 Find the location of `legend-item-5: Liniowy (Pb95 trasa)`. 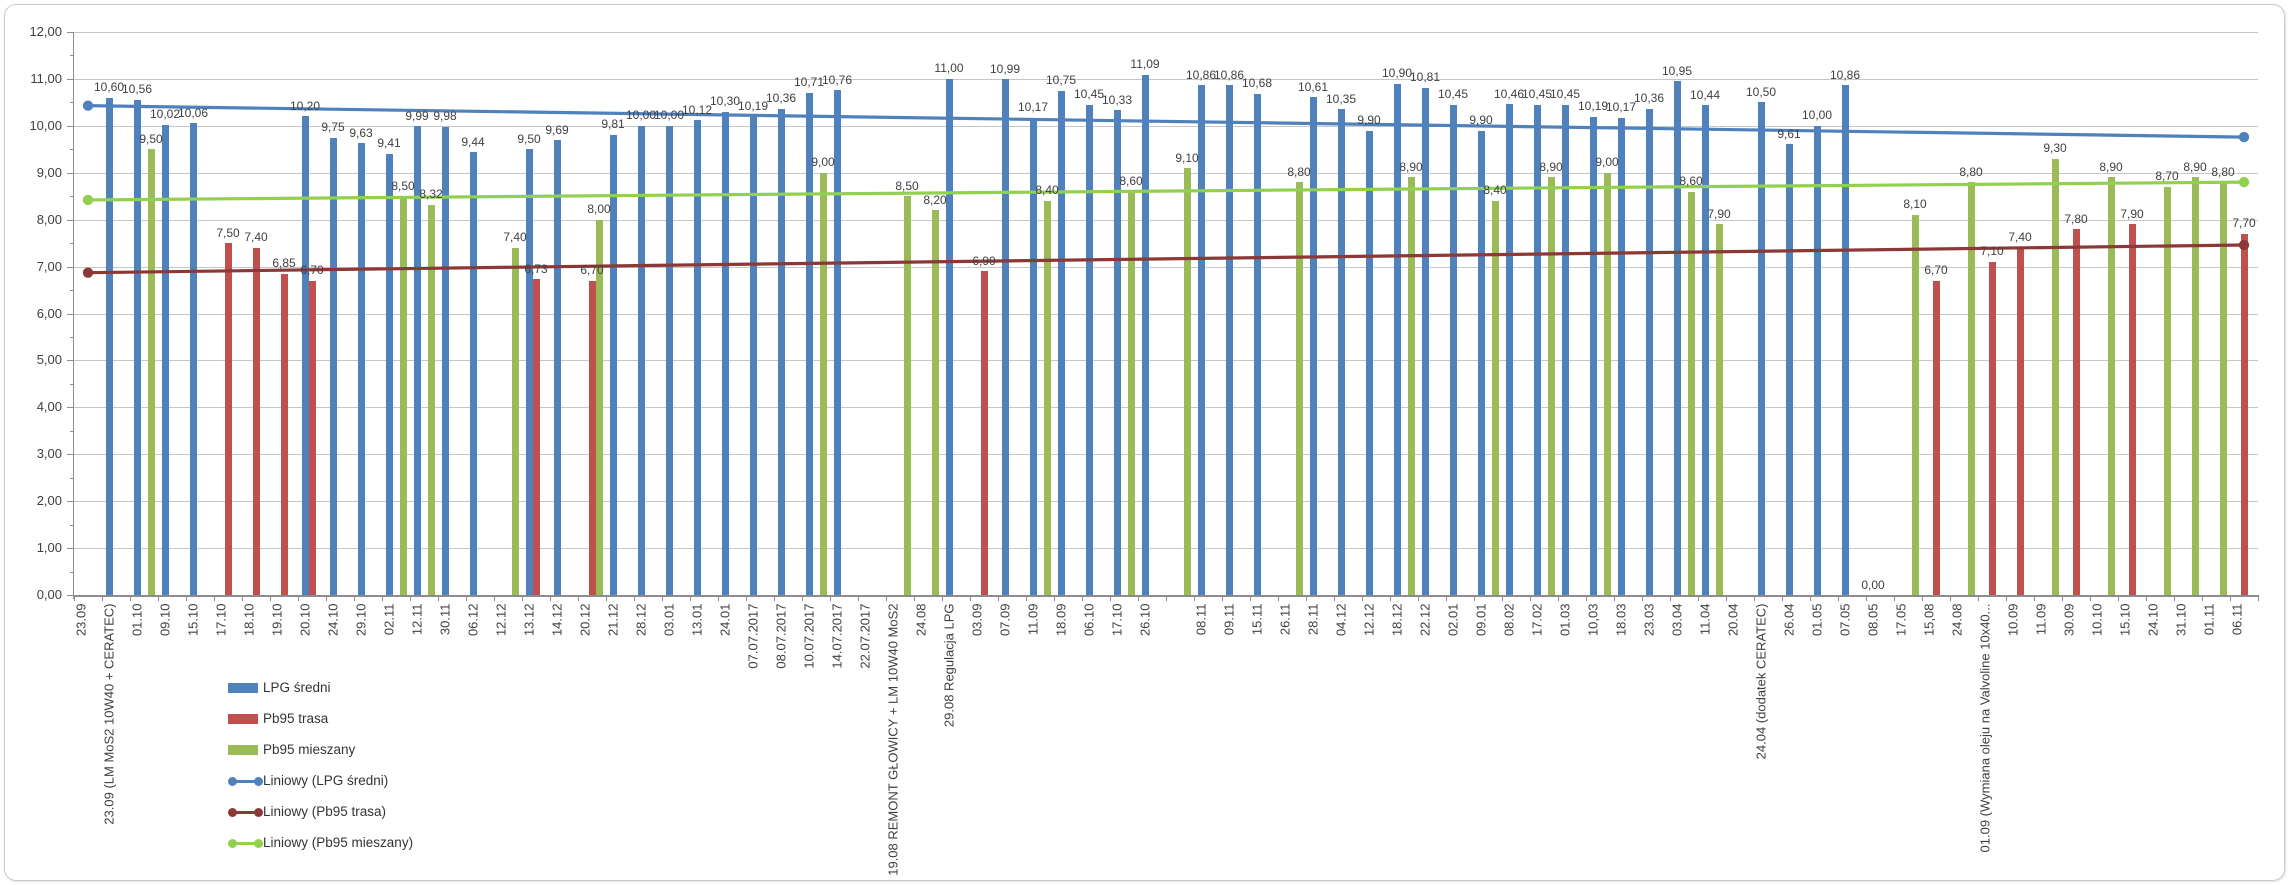

legend-item-5: Liniowy (Pb95 trasa) is located at coordinates (320, 811).